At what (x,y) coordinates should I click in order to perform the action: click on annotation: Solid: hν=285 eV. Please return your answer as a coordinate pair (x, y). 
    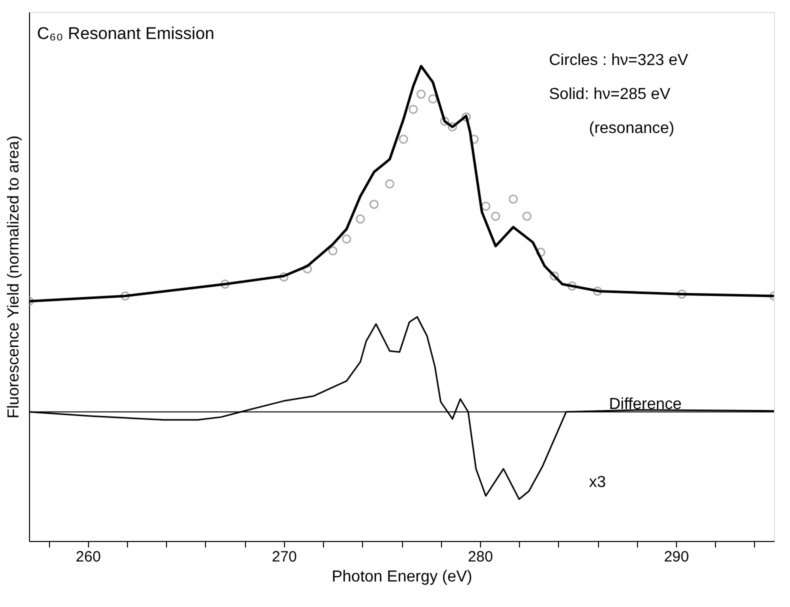
    Looking at the image, I should click on (610, 94).